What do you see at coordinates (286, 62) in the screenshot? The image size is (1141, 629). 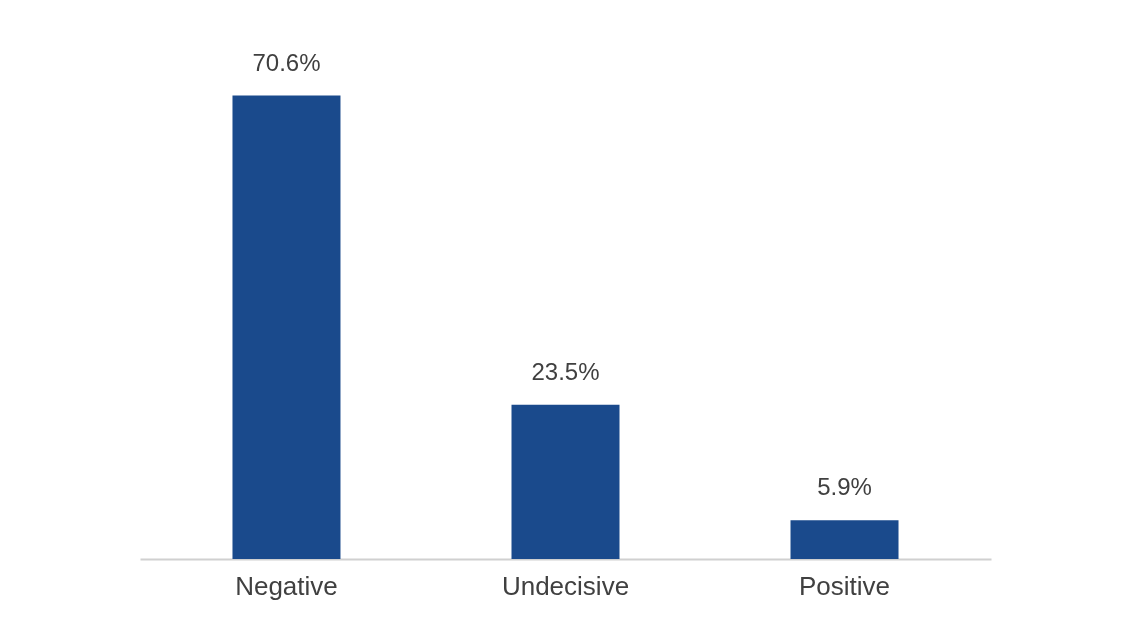 I see `data-label: 70.6%` at bounding box center [286, 62].